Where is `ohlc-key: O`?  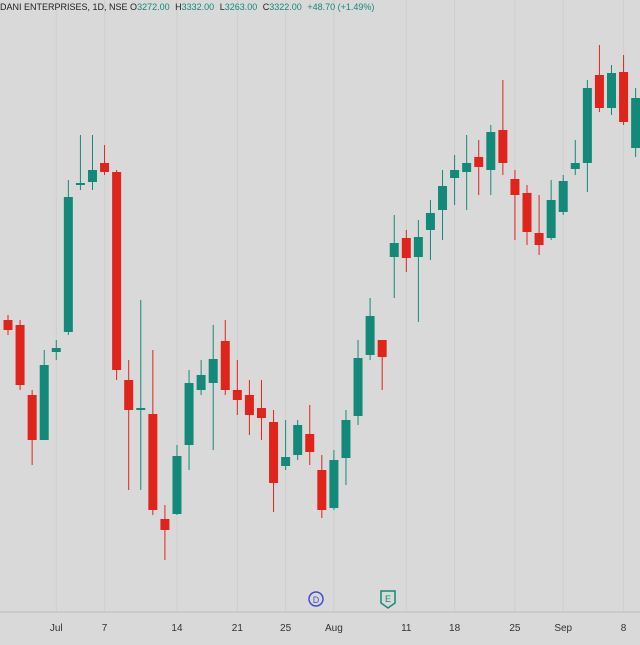
ohlc-key: O is located at coordinates (133, 7).